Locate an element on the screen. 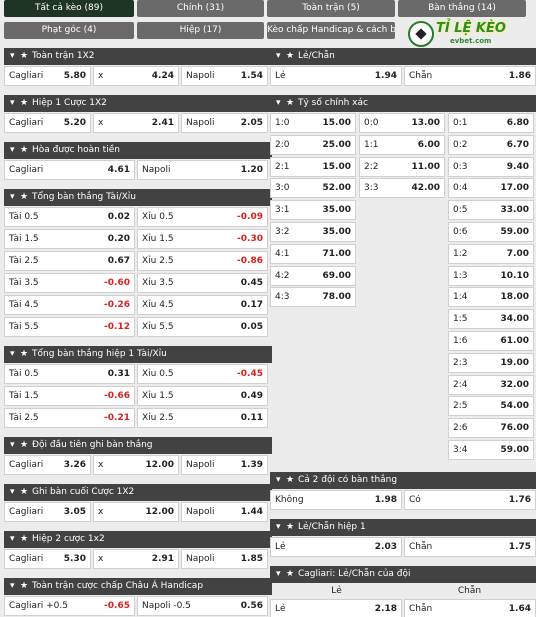  section-header: ▾ ★ Đội đầu tiên ghi bàn thắng is located at coordinates (138, 445).